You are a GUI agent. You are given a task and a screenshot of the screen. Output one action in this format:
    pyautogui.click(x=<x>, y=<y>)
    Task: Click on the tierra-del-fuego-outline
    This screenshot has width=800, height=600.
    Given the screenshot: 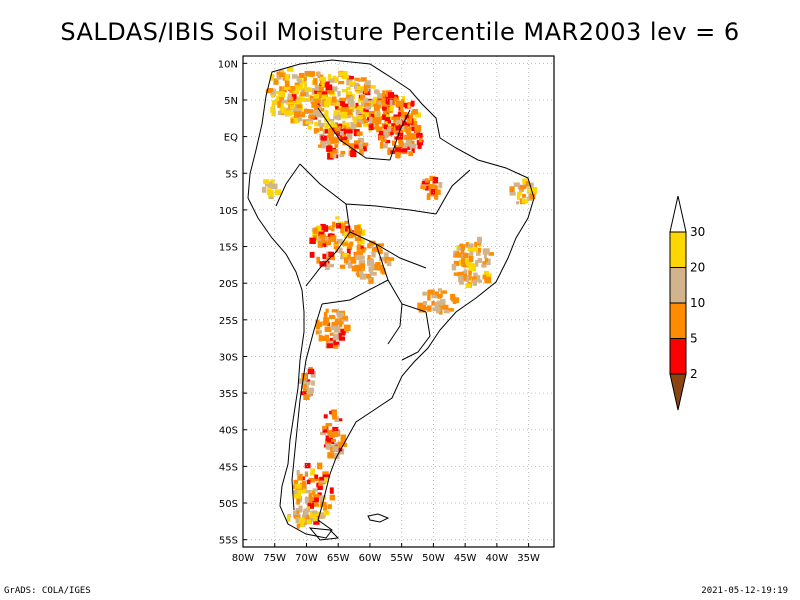 What is the action you would take?
    pyautogui.click(x=324, y=534)
    